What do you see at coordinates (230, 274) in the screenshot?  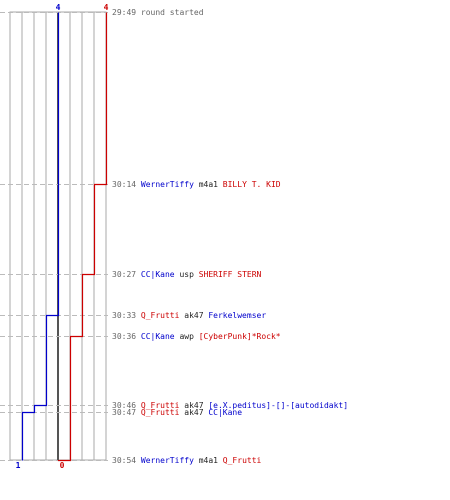 I see `player-name: SHERIFF STERN` at bounding box center [230, 274].